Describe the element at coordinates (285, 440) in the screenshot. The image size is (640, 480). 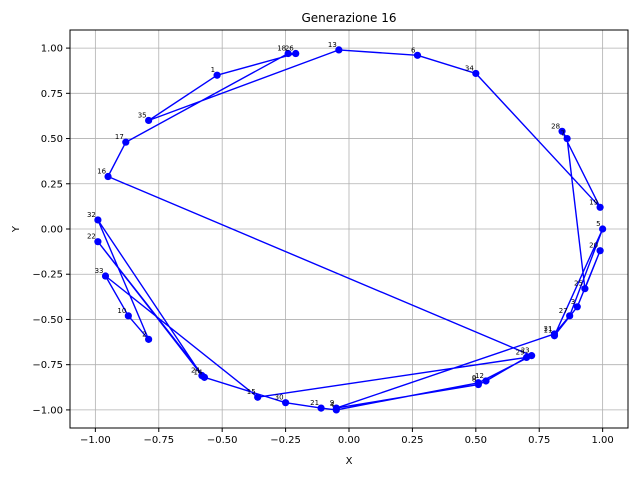
I see `x-tick-label: −0.25` at that location.